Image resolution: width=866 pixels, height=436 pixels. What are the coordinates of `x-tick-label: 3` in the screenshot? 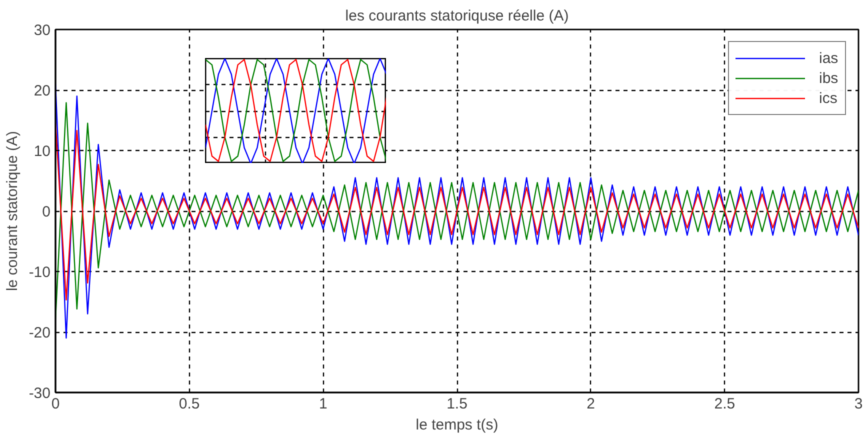 It's located at (858, 404).